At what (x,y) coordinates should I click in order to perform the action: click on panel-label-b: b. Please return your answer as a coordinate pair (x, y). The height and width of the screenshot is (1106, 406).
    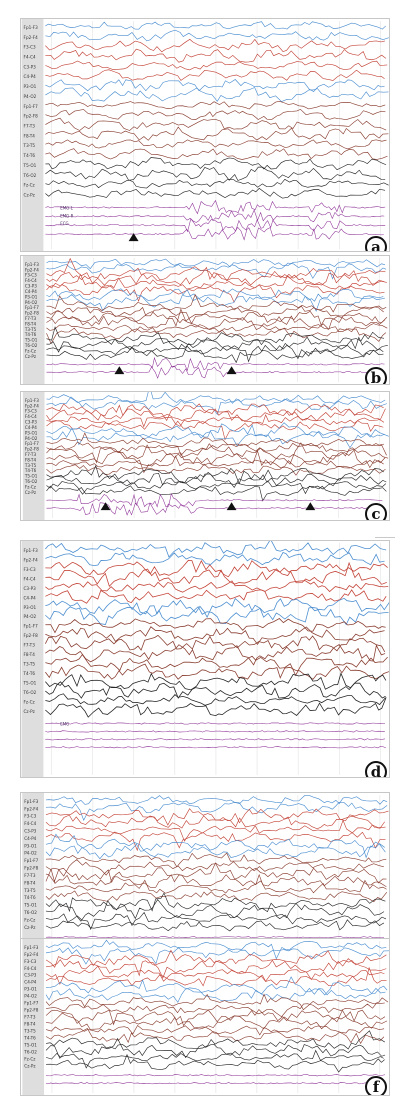
    Looking at the image, I should click on (376, 375).